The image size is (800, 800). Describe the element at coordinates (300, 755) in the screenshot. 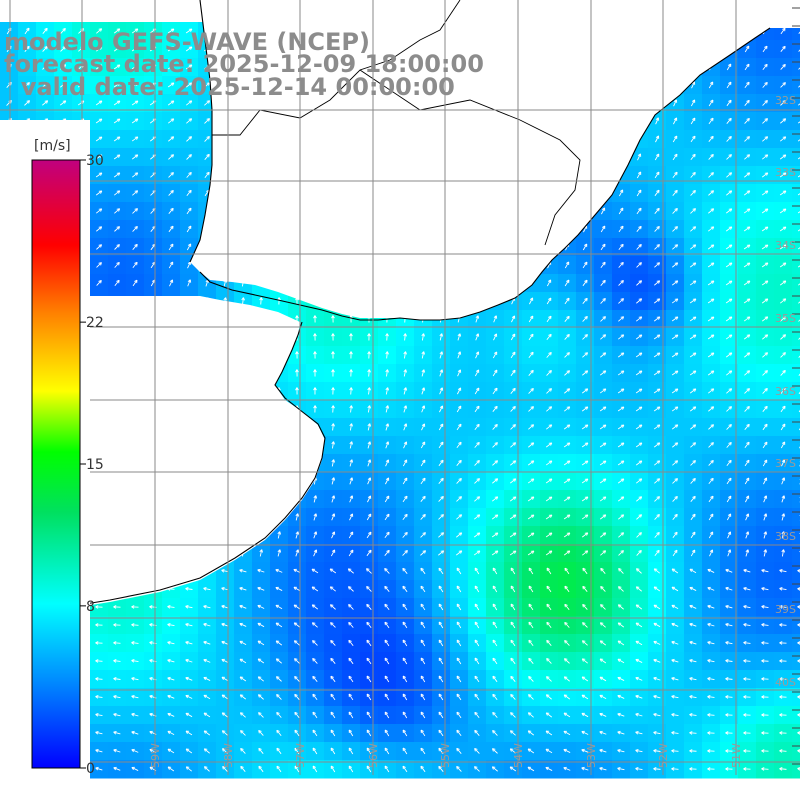

I see `lon-label: 57W` at that location.